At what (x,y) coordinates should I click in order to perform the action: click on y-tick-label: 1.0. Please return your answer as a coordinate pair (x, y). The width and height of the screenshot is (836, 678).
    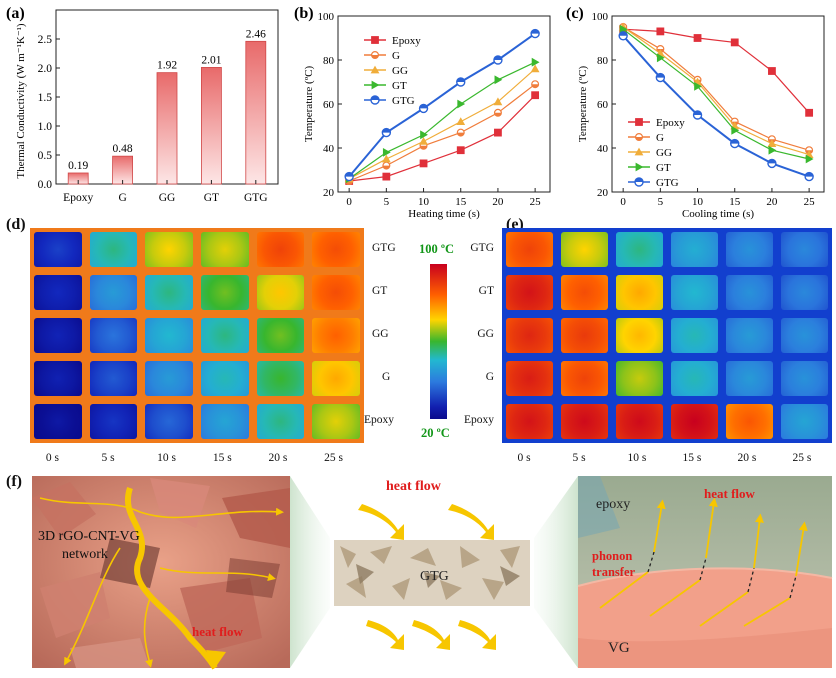
    Looking at the image, I should click on (45, 127).